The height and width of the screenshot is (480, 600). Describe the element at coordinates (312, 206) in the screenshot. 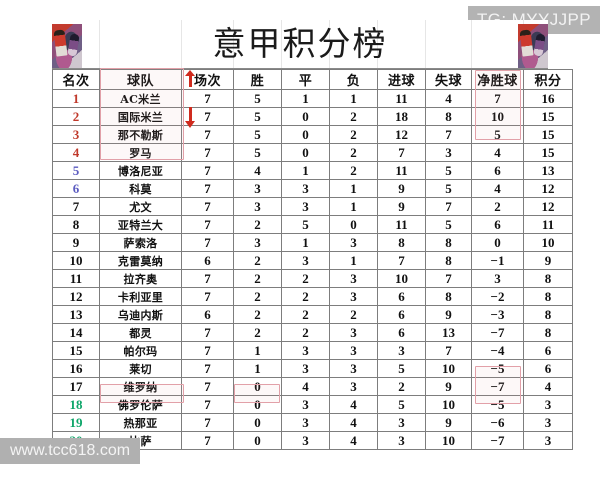

I see `table-row: 7 尤文 7 3 3 1 9 7 2 12` at that location.